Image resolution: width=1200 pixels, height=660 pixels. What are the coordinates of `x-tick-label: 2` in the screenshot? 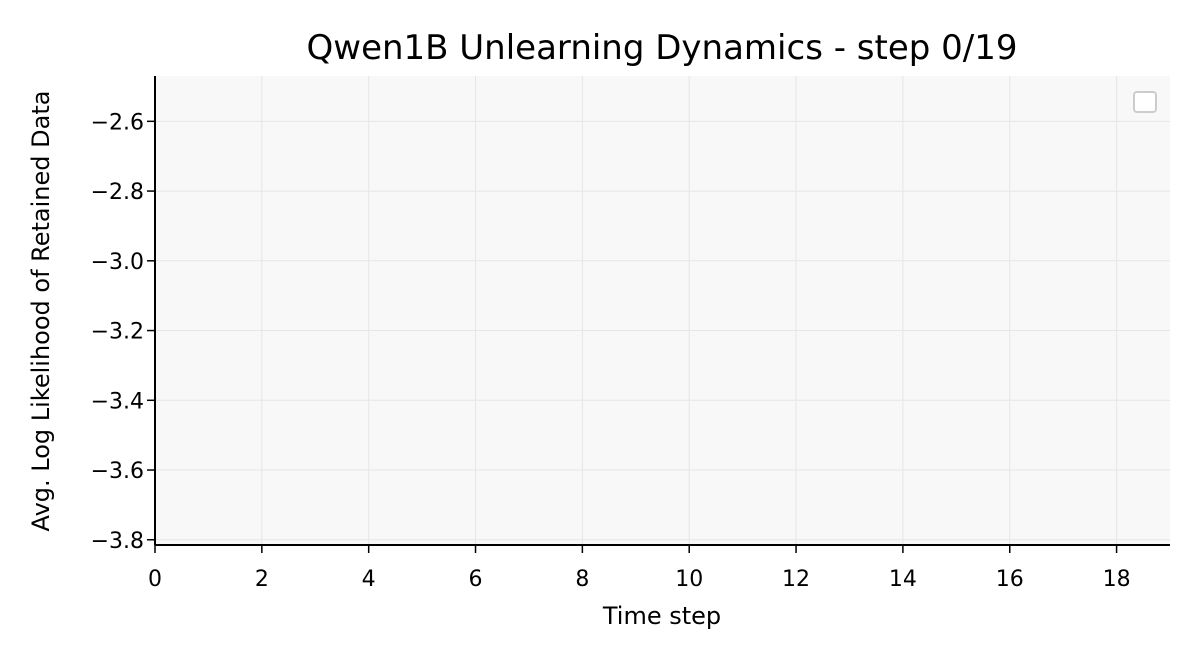 It's located at (262, 579).